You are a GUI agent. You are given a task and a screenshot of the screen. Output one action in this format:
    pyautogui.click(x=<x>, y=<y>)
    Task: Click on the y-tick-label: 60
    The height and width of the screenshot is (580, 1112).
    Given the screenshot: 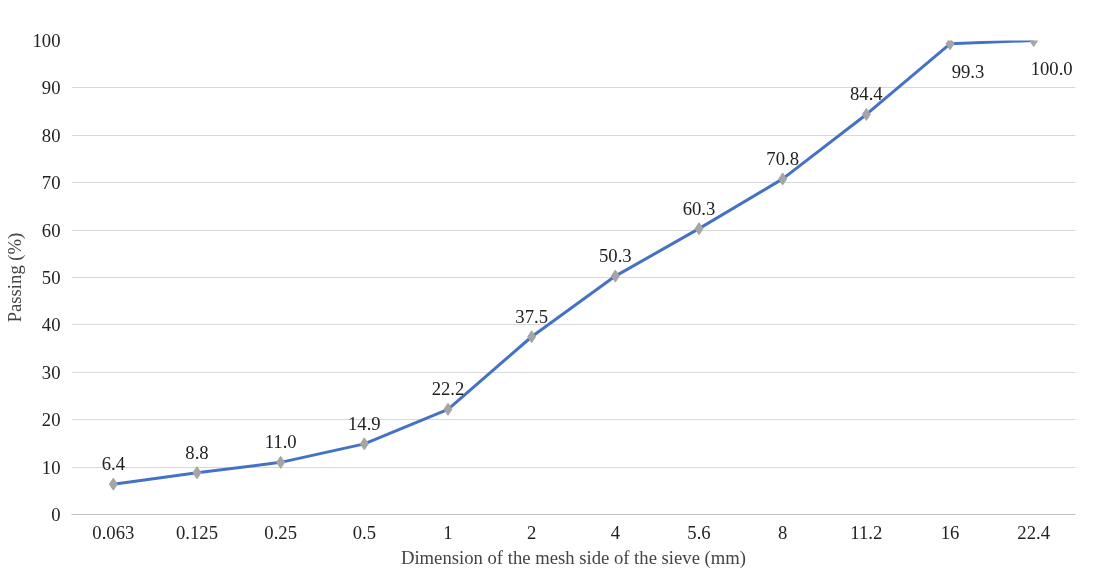 What is the action you would take?
    pyautogui.click(x=51, y=230)
    